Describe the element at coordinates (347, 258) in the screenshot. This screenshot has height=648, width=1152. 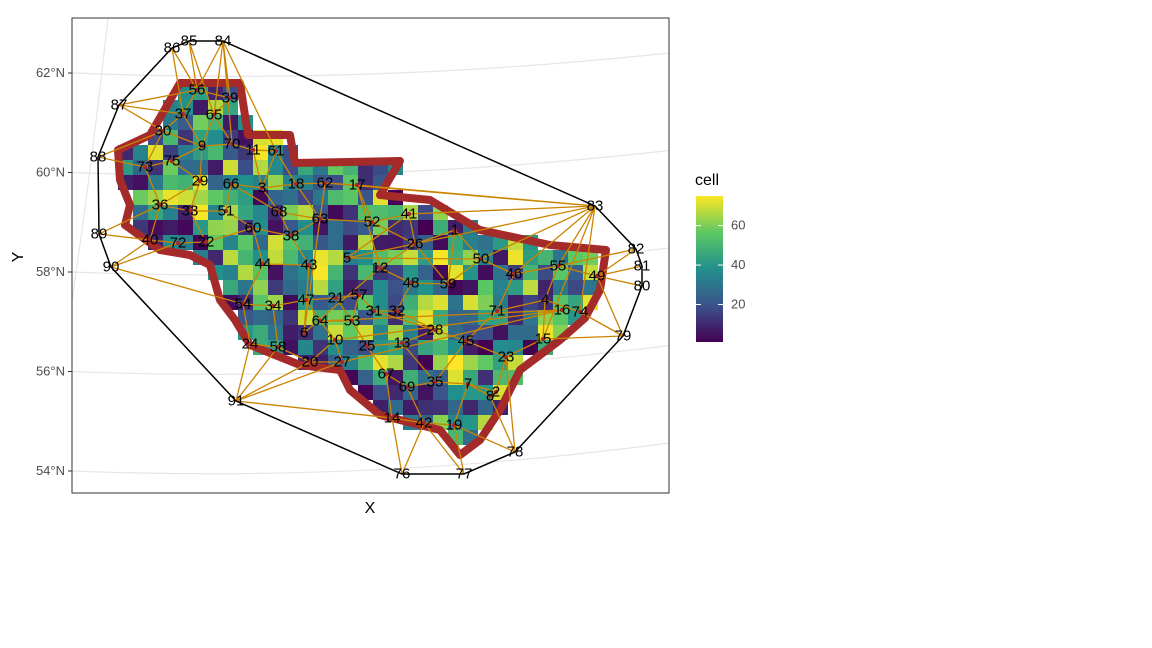
I see `node-label: 5` at that location.